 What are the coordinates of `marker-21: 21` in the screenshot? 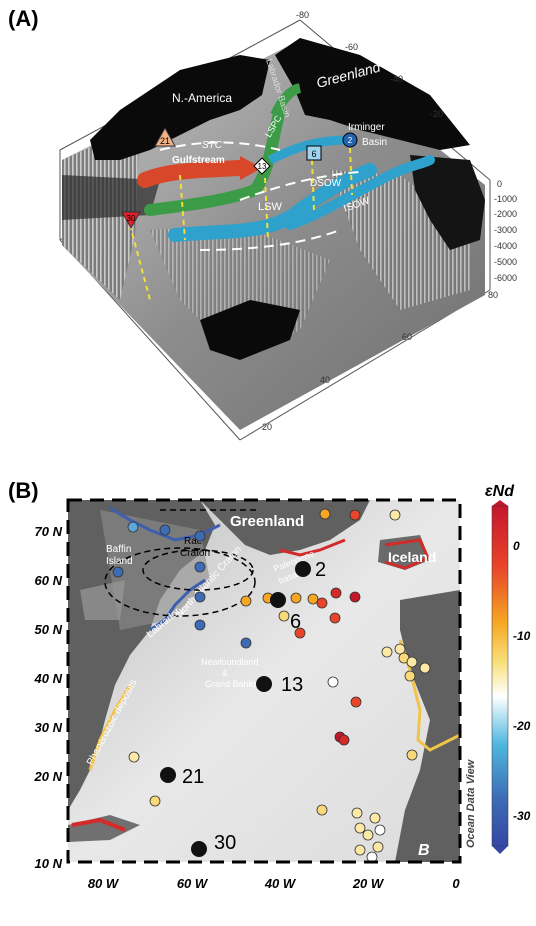 It's located at (165, 136).